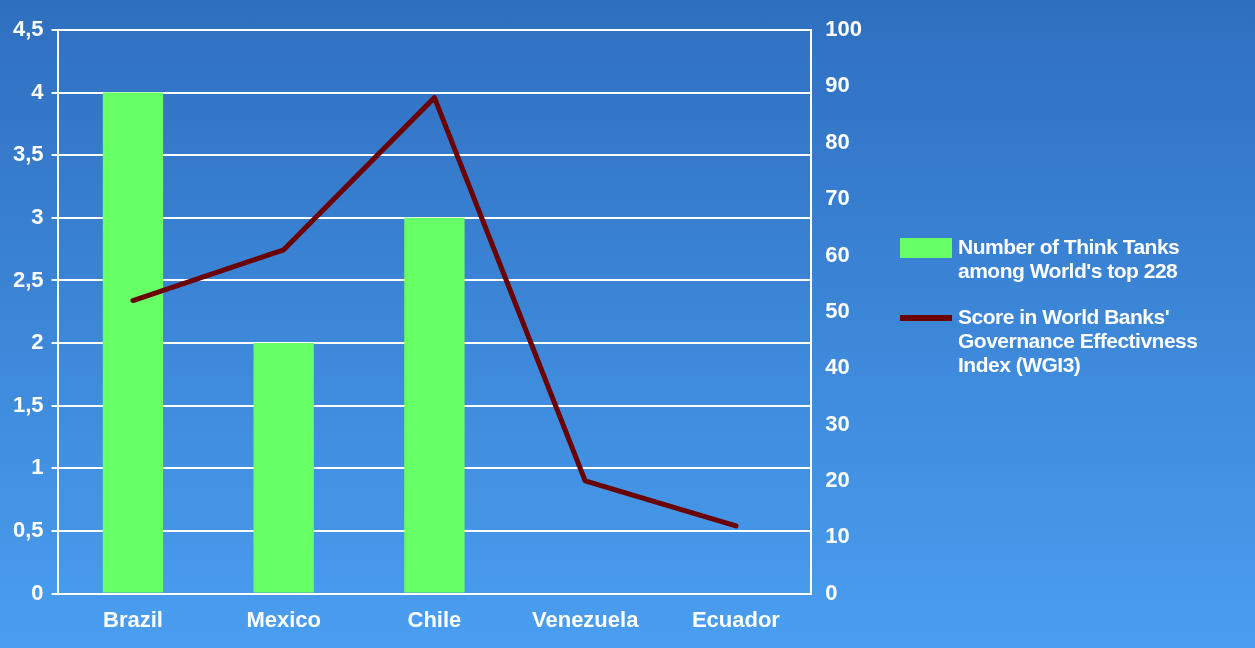 Image resolution: width=1255 pixels, height=648 pixels. Describe the element at coordinates (837, 310) in the screenshot. I see `y2-tick-label: 50` at that location.